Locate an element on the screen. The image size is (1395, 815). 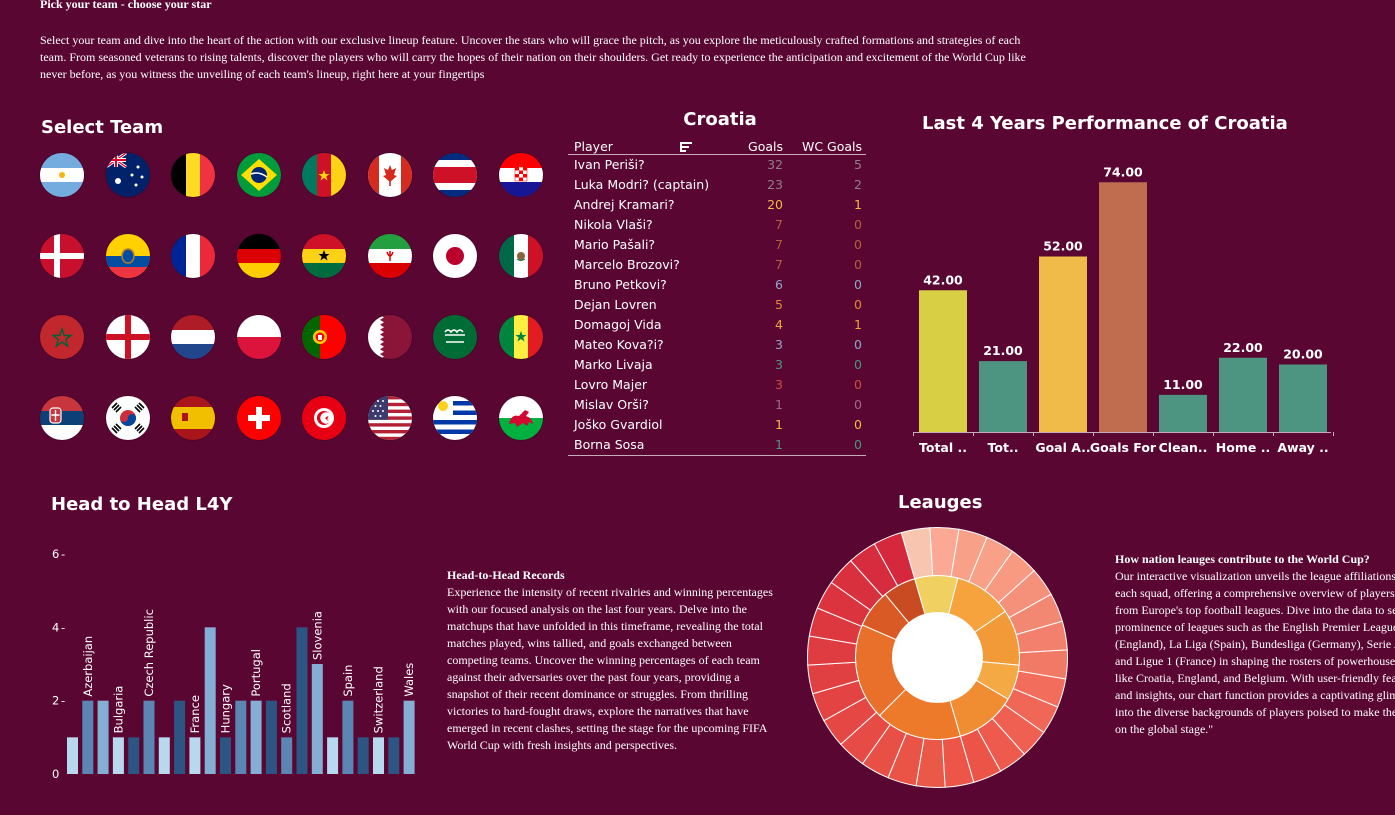
flag-germany-icon is located at coordinates (258, 256).